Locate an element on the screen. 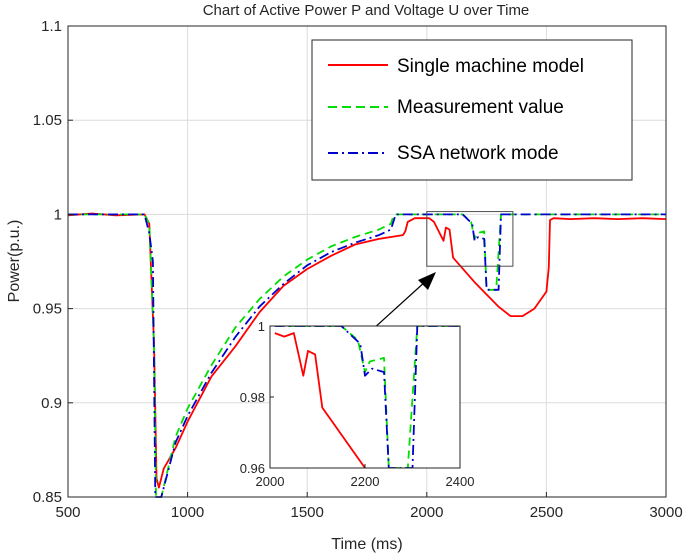 The height and width of the screenshot is (554, 685). legend-label-ssa: SSA network mode is located at coordinates (478, 153).